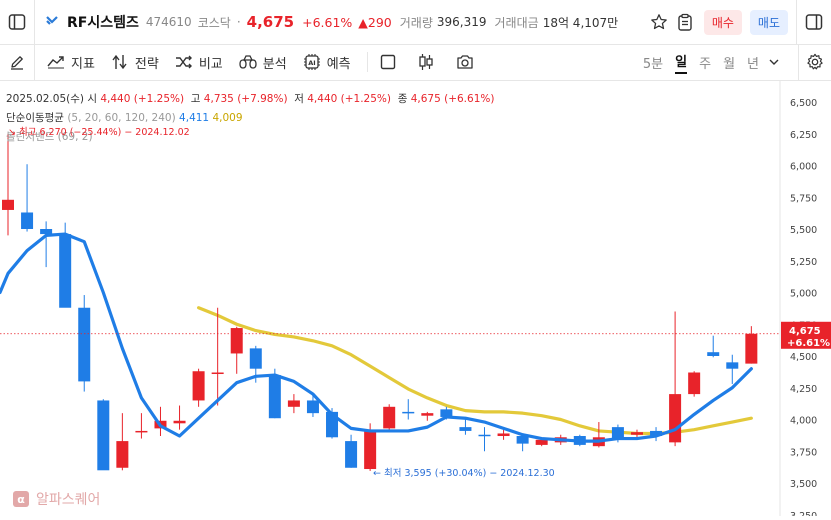 Image resolution: width=831 pixels, height=520 pixels. I want to click on square-icon, so click(387, 62).